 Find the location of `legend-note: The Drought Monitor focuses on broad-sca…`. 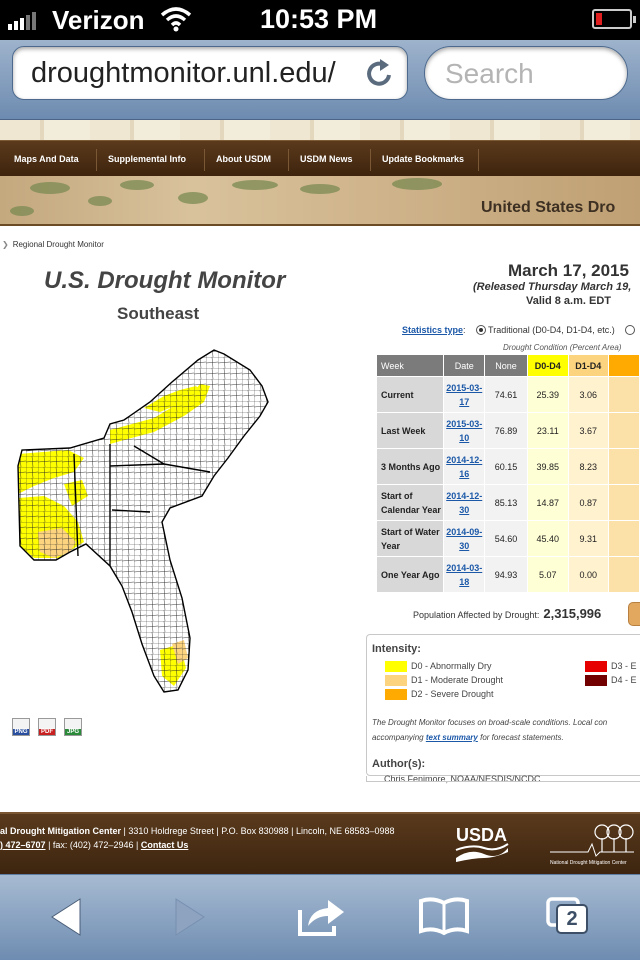

legend-note: The Drought Monitor focuses on broad-sca… is located at coordinates (490, 730).